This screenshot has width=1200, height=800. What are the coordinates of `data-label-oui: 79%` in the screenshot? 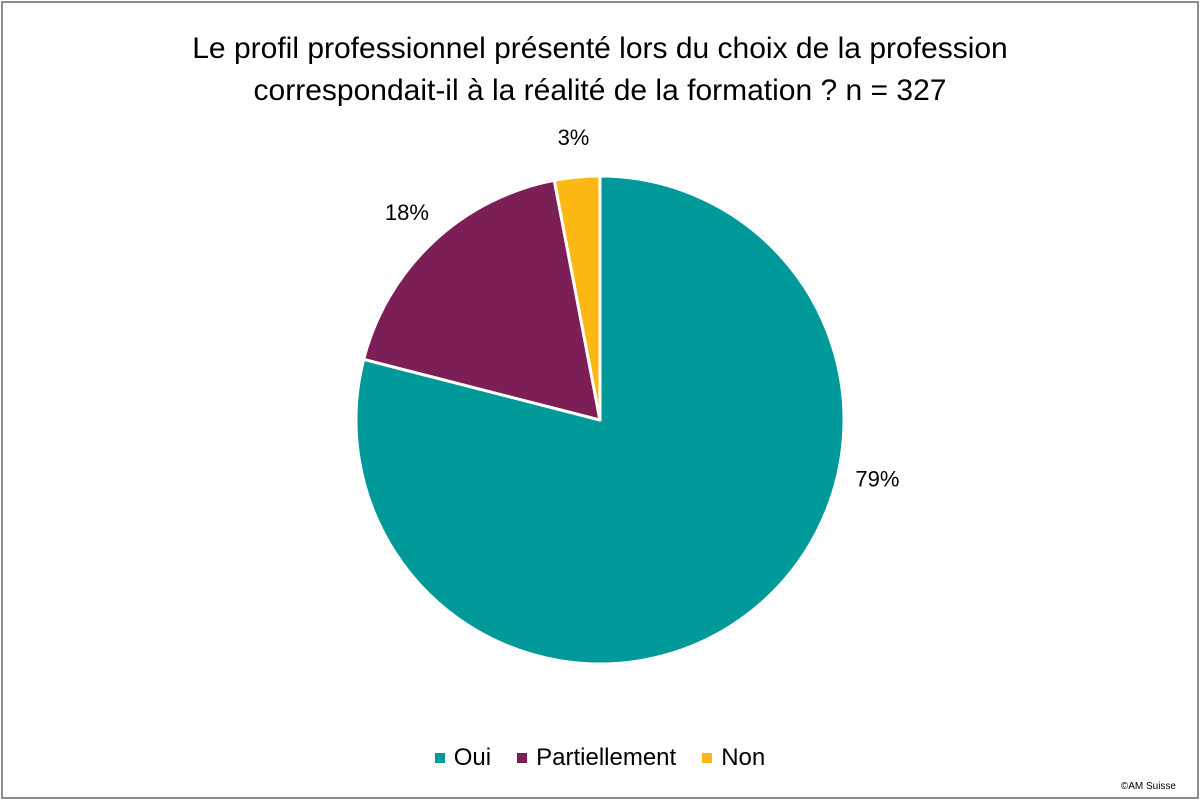 It's located at (877, 479).